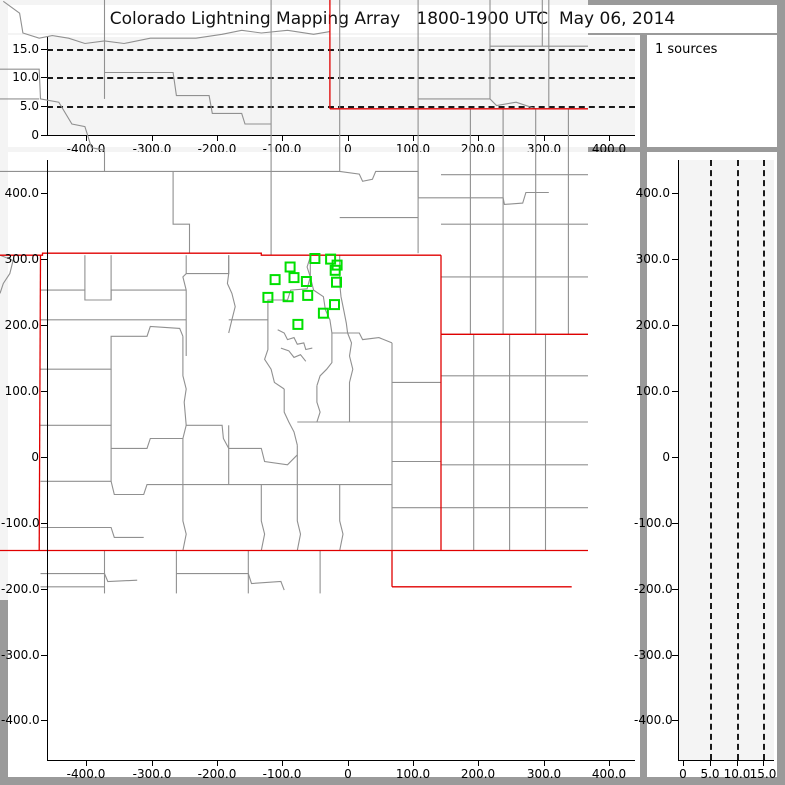 The width and height of the screenshot is (785, 785). Describe the element at coordinates (710, 774) in the screenshot. I see `altitude-east-x-label: 5.0` at that location.